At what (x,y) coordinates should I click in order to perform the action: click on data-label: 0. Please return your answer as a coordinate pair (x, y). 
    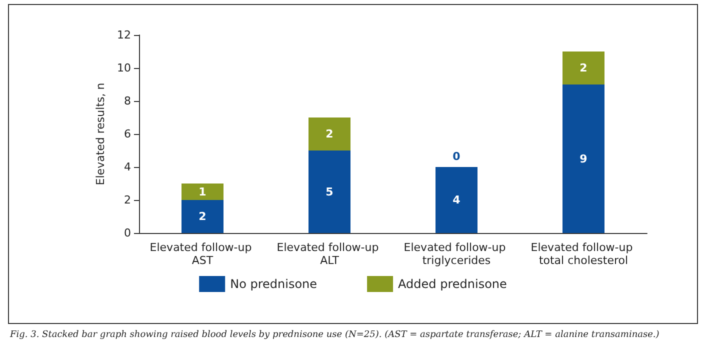
    Looking at the image, I should click on (456, 156).